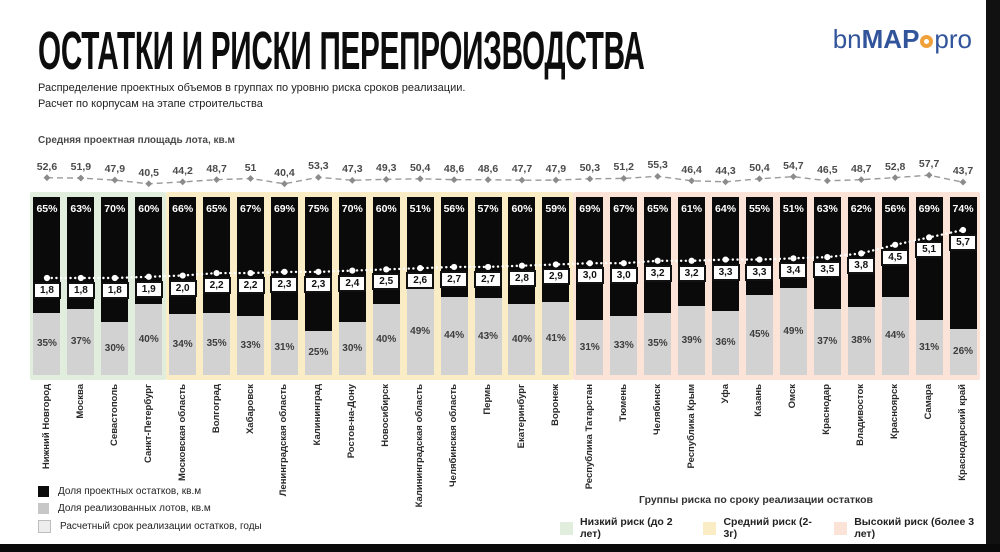  What do you see at coordinates (182, 288) in the screenshot?
I see `year-box: 2,0` at bounding box center [182, 288].